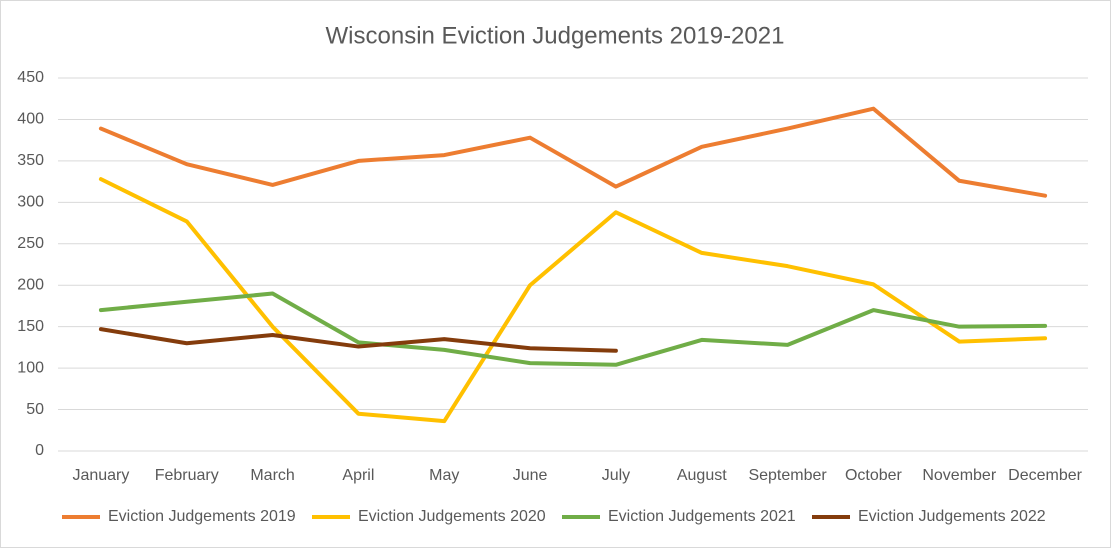 The image size is (1111, 548). I want to click on x-tick-label: November, so click(959, 475).